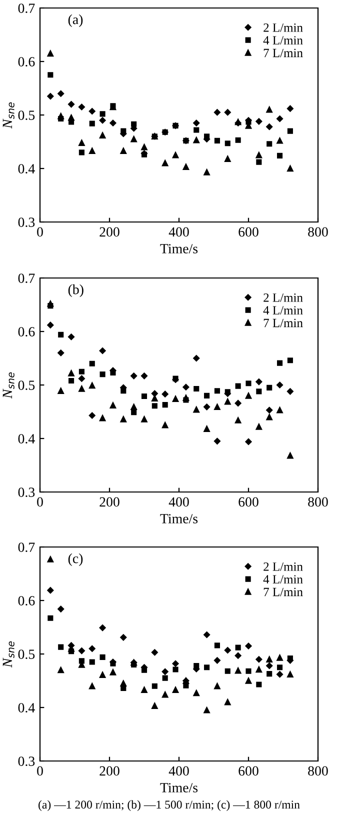  What do you see at coordinates (76, 291) in the screenshot?
I see `annotation: (b)` at bounding box center [76, 291].